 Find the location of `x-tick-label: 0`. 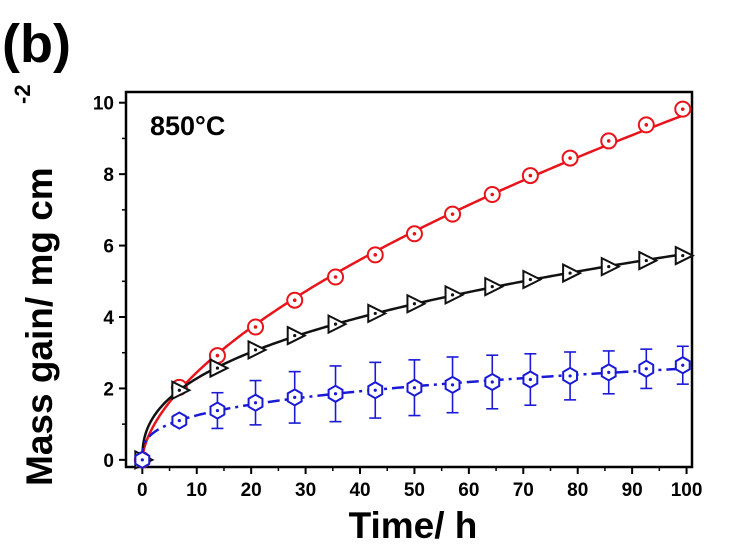

x-tick-label: 0 is located at coordinates (142, 490).